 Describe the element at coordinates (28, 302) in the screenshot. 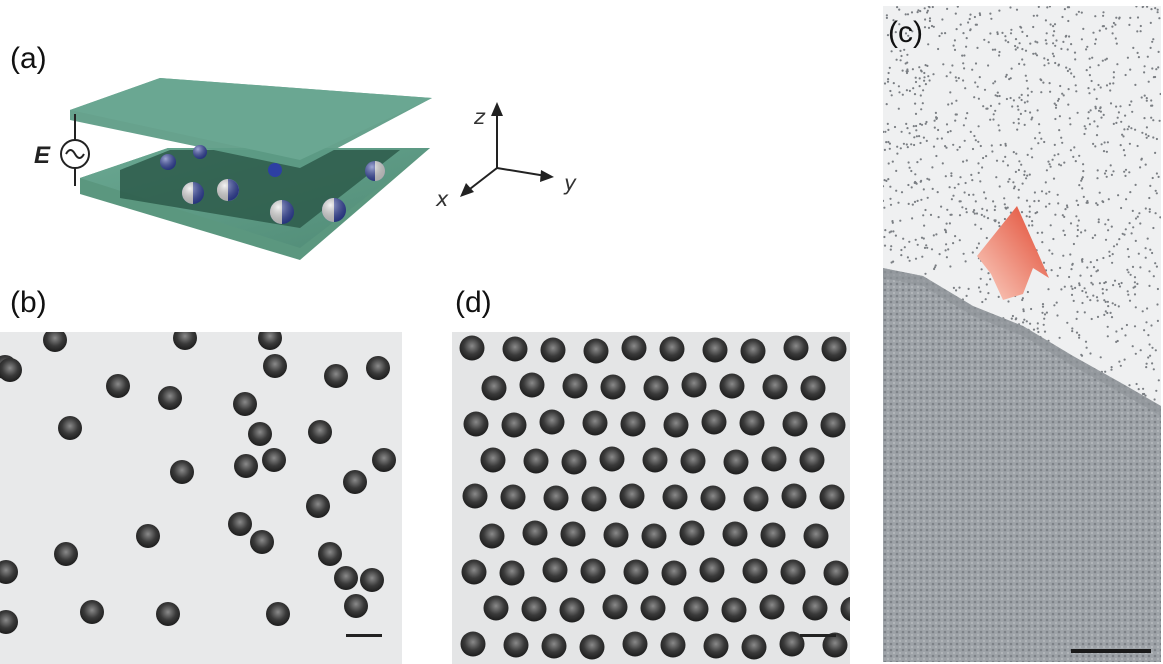

I see `panel-b-label: (b)` at that location.